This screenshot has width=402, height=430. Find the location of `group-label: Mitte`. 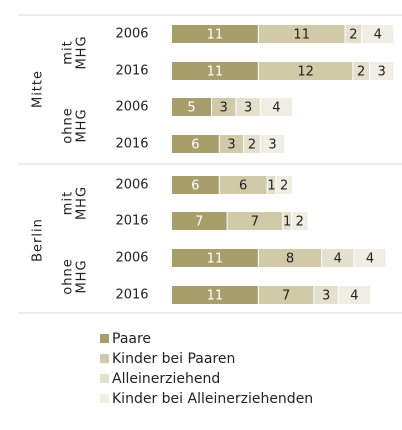

group-label: Mitte is located at coordinates (38, 89).